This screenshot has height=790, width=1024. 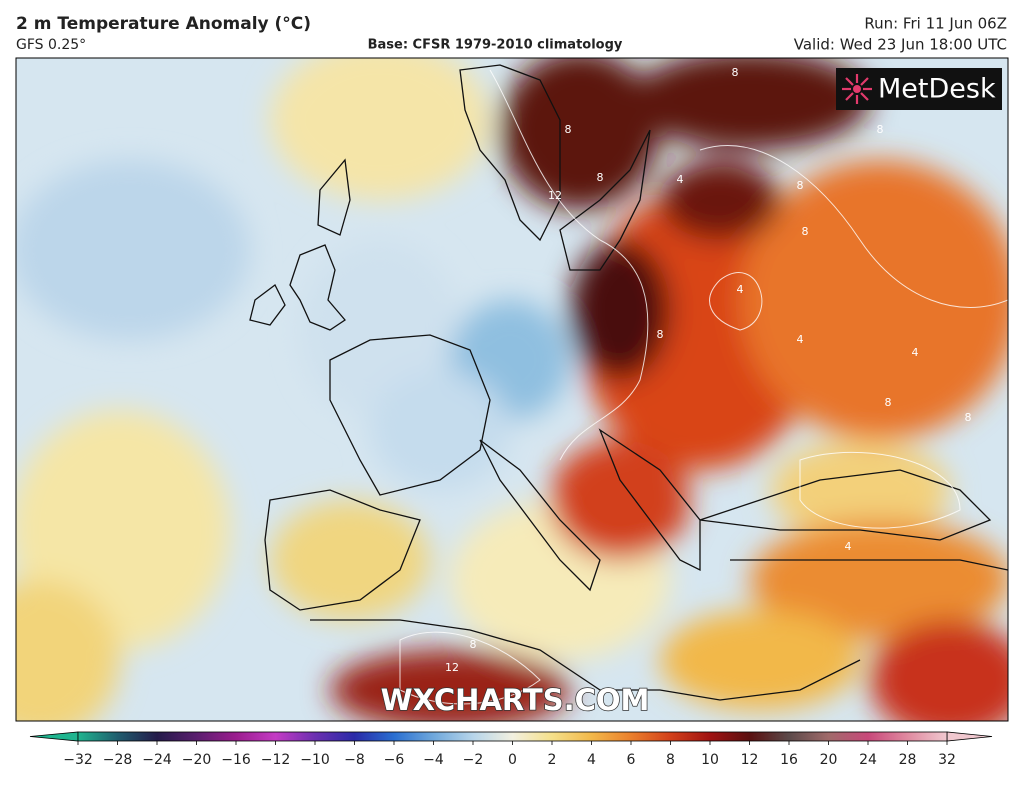 I want to click on colorbar-left-arrow, so click(x=54, y=736).